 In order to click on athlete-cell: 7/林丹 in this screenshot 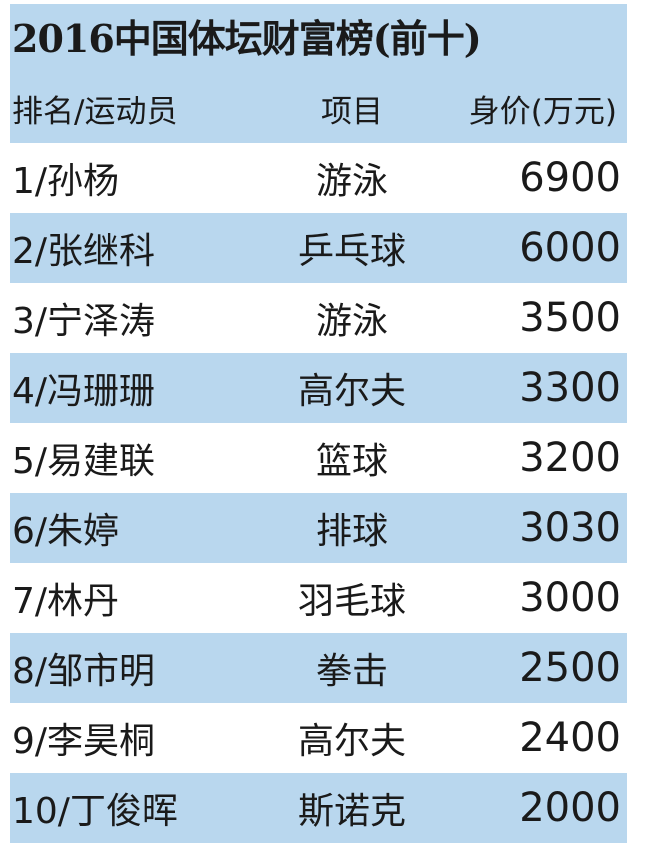, I will do `click(66, 601)`.